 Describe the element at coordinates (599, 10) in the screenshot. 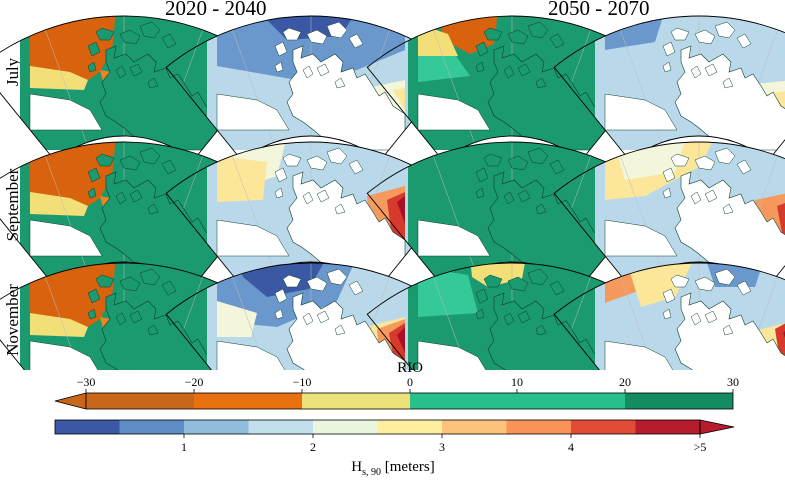

I see `period-title-right: 2050 - 2070` at that location.